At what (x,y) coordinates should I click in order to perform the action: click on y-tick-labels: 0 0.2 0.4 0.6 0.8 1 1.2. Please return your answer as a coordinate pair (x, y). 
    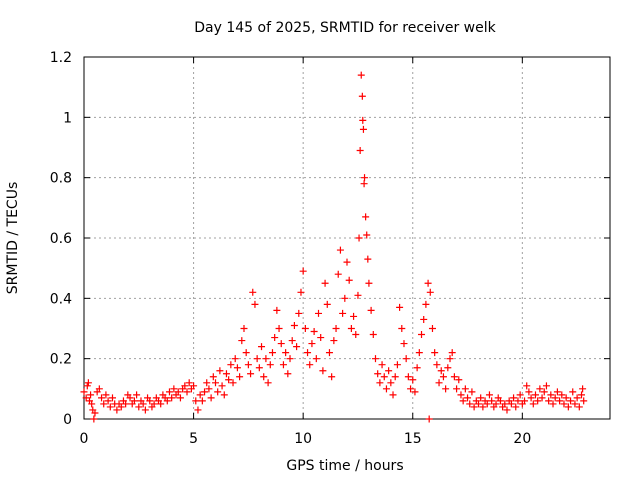
    Looking at the image, I should click on (61, 239).